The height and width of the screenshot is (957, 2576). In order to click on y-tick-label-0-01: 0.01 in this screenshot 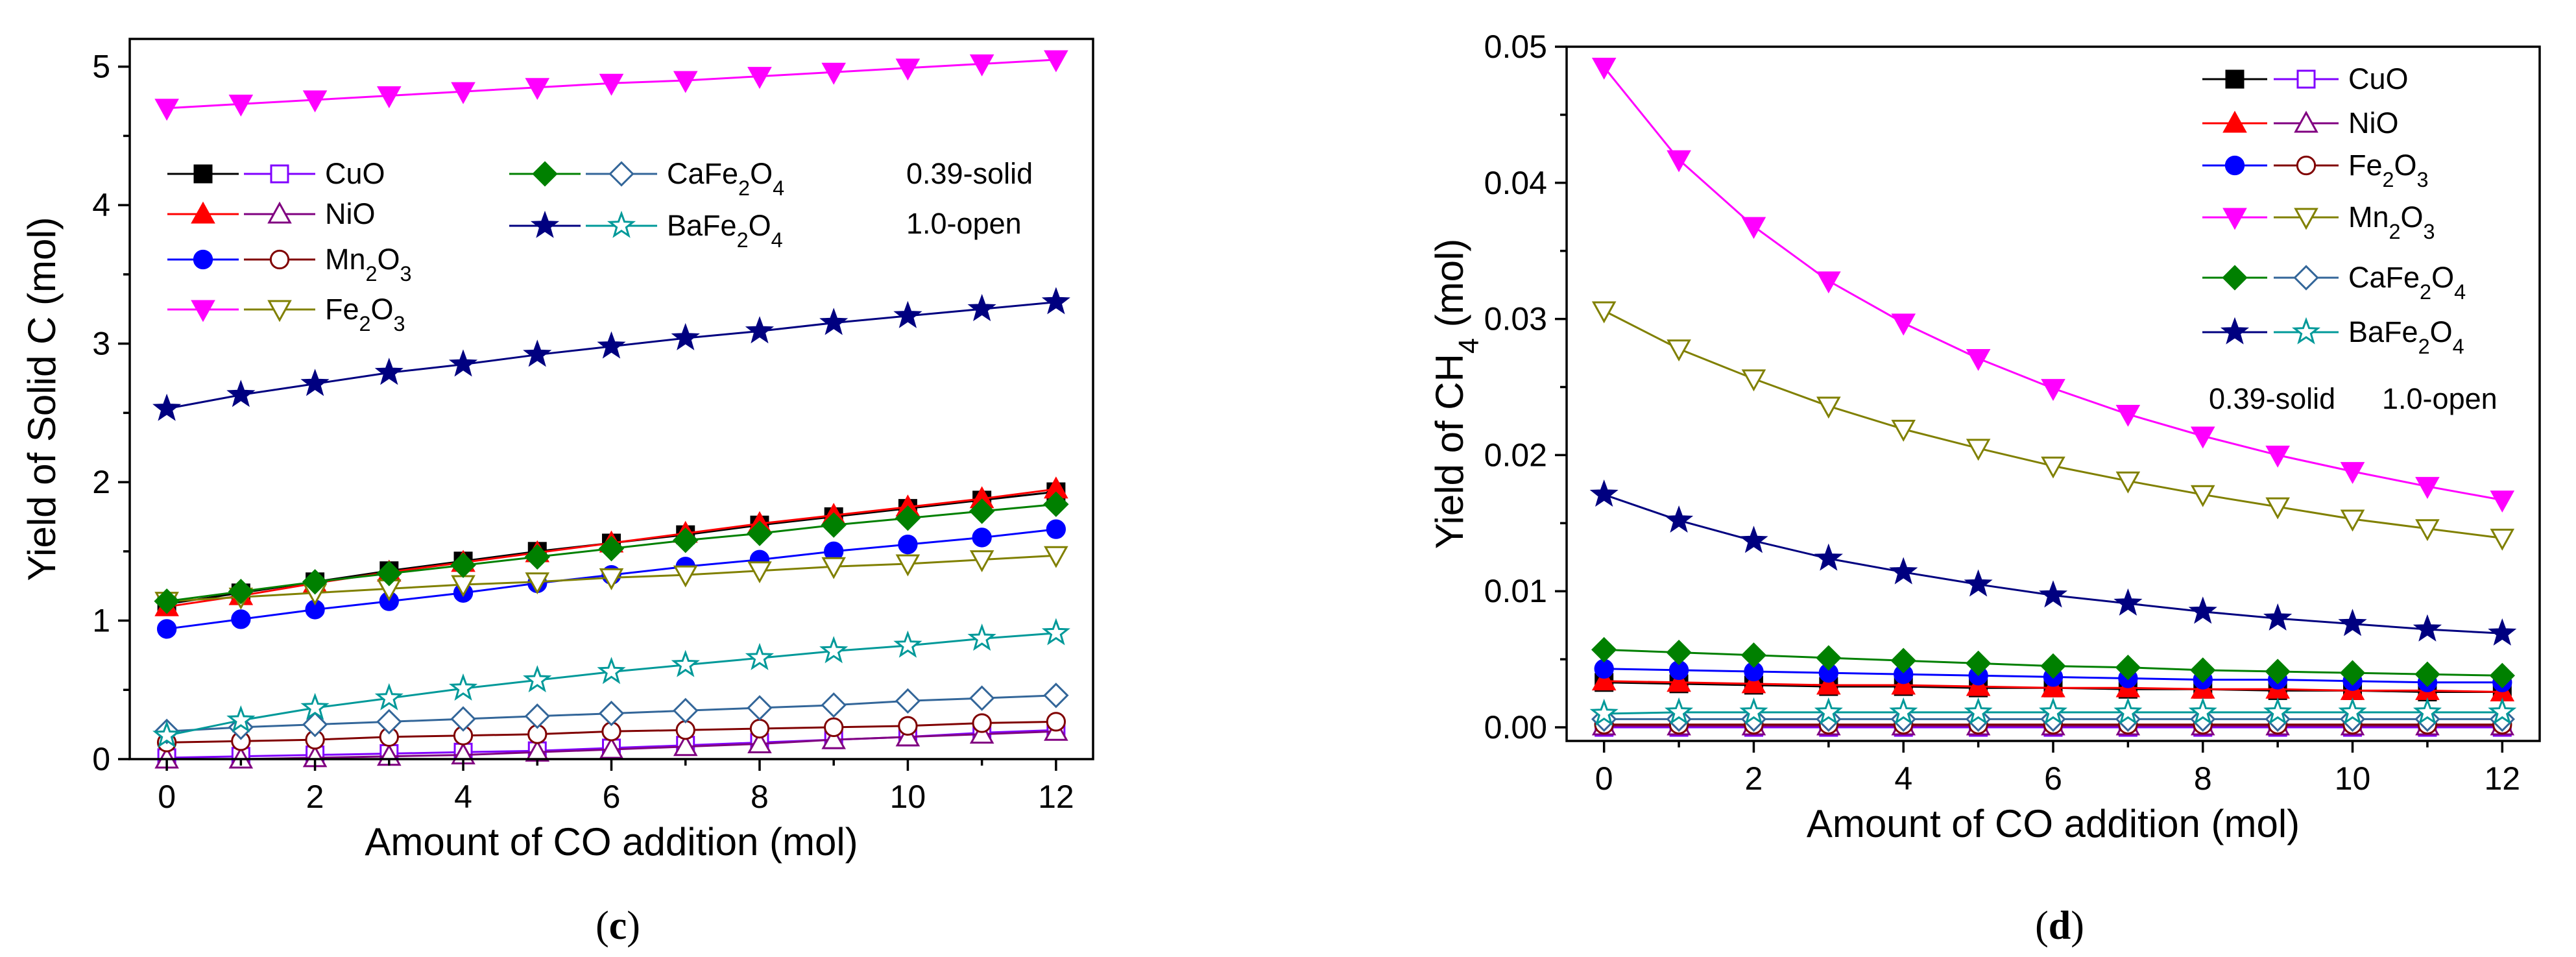, I will do `click(1515, 591)`.